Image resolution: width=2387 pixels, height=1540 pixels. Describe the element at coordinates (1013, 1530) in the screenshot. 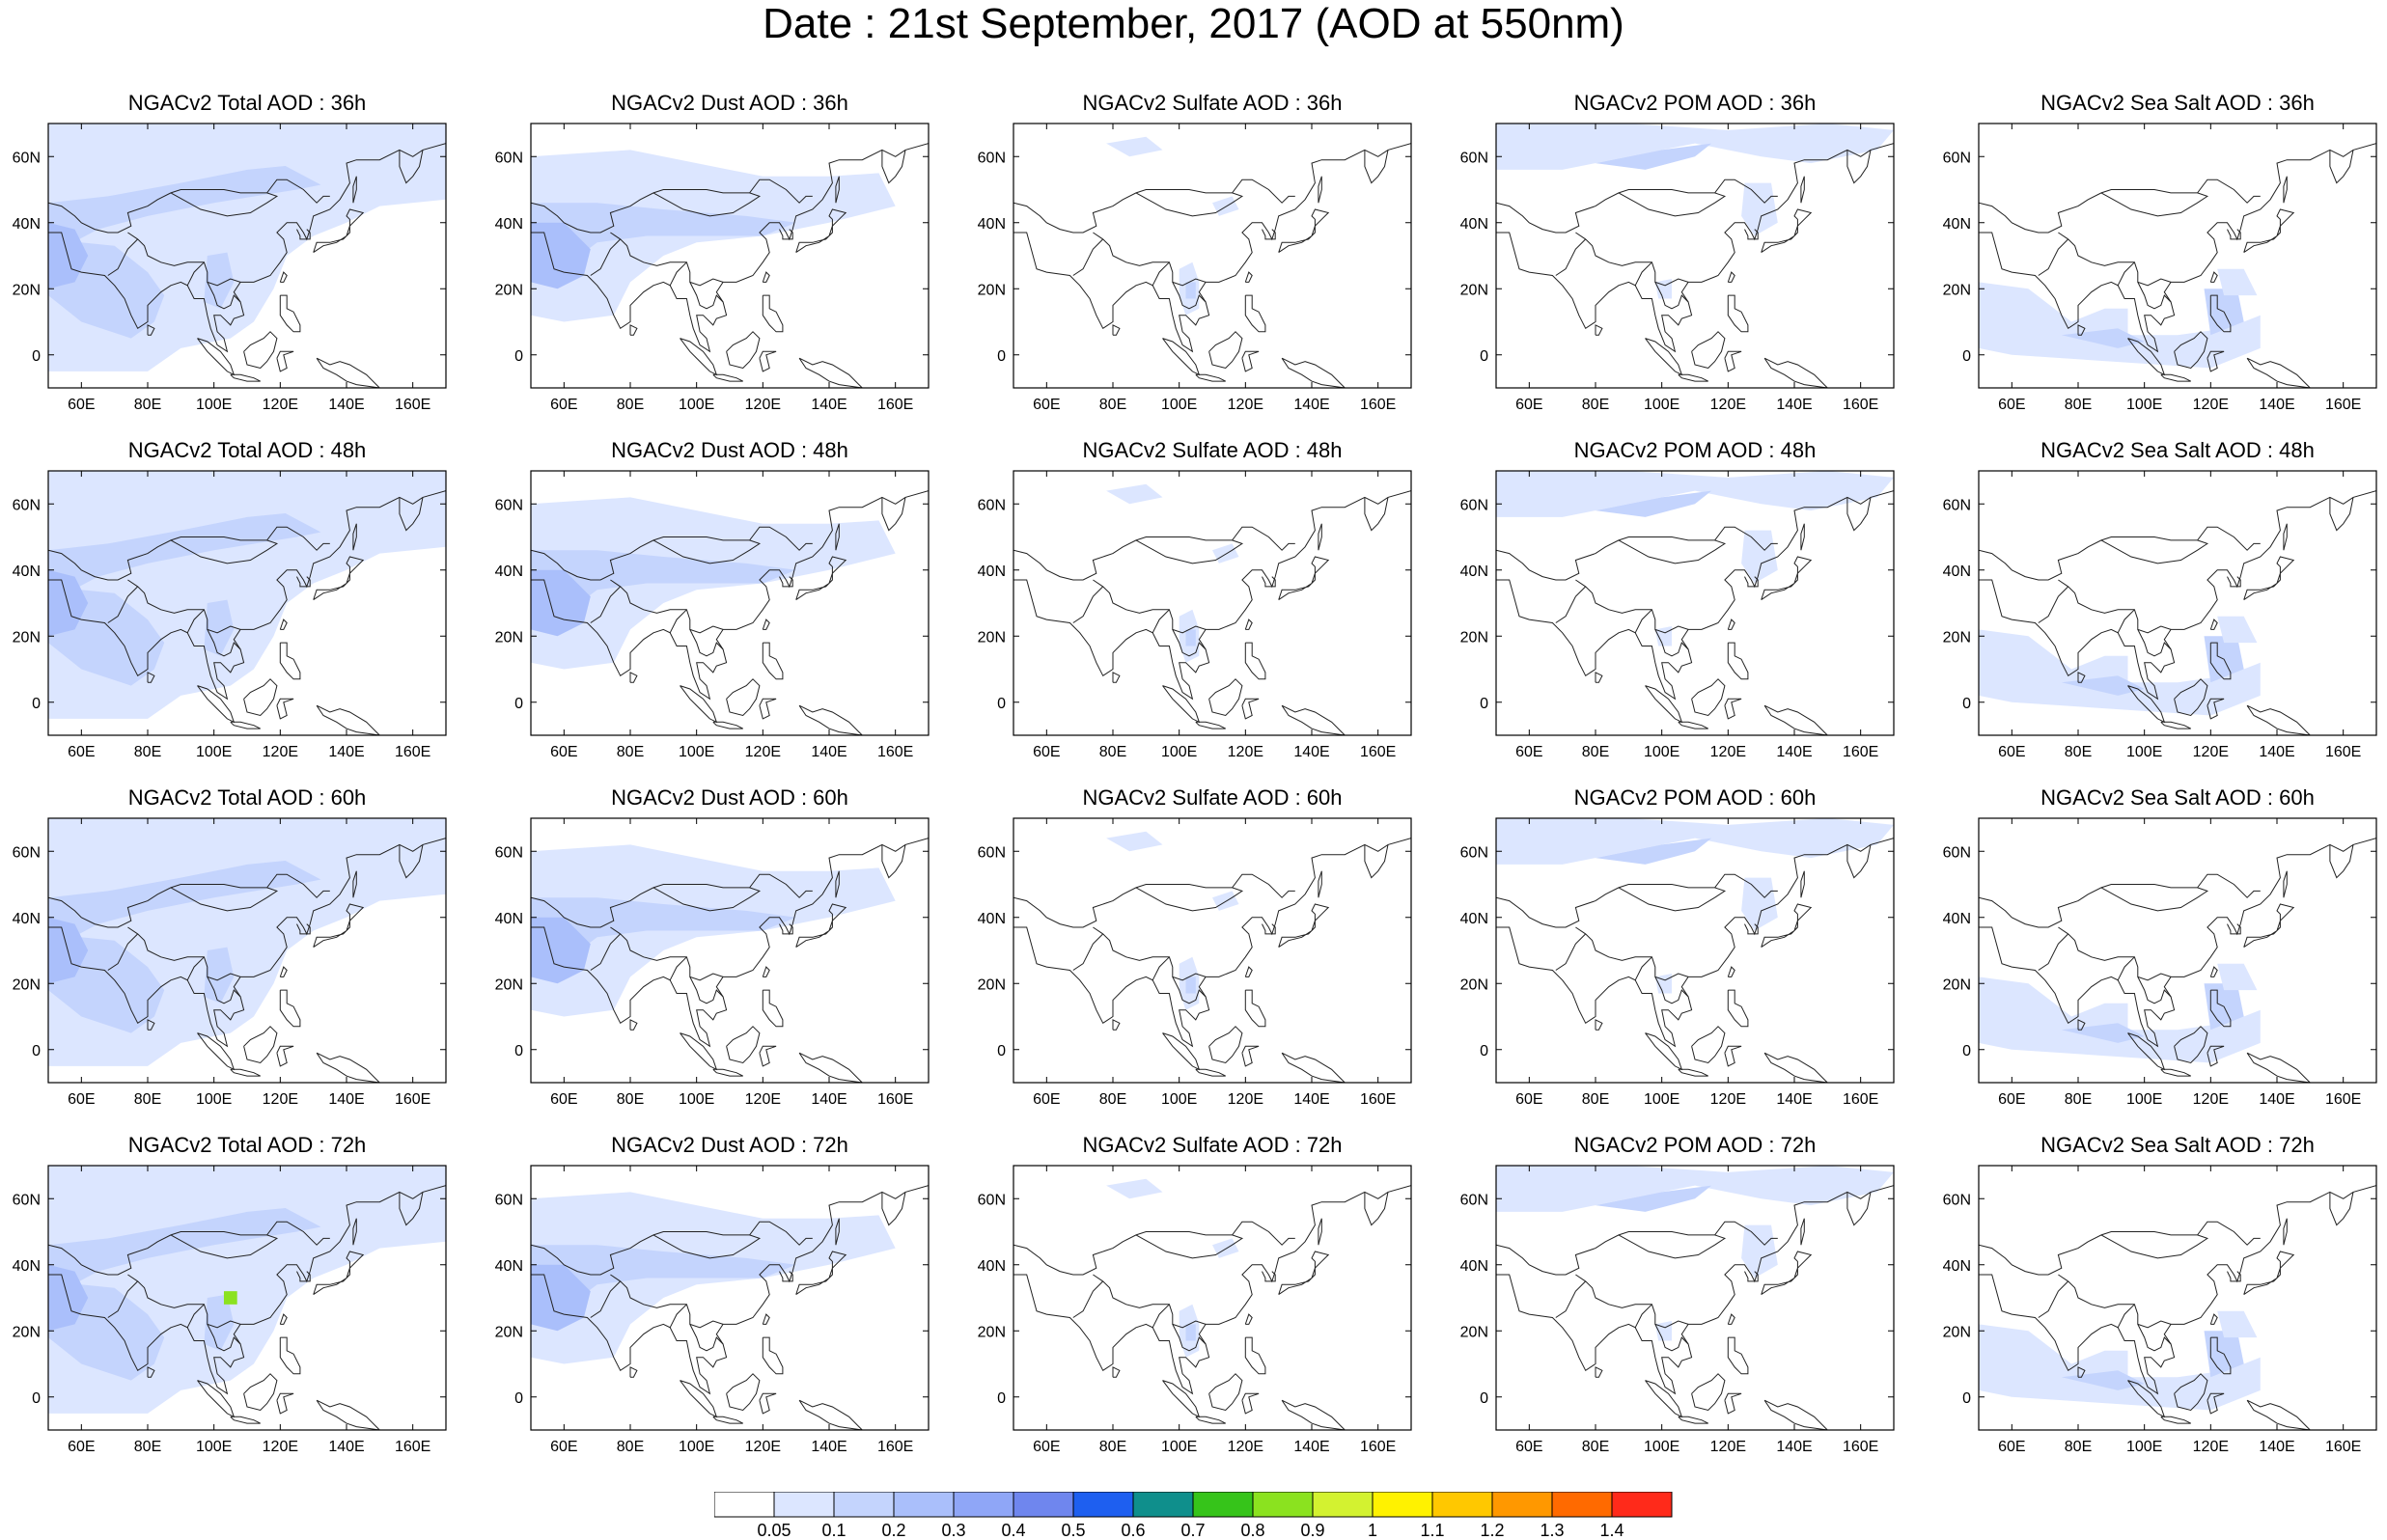

I see `colorbar-label: 0.4` at that location.